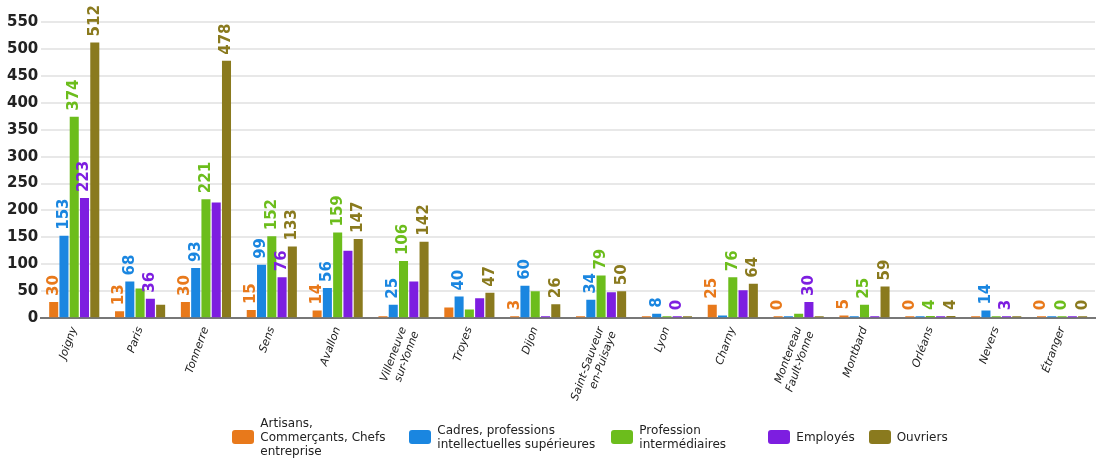 The width and height of the screenshot is (1103, 460). What do you see at coordinates (683, 437) in the screenshot?
I see `legend-label: Profession intermédiaires` at bounding box center [683, 437].